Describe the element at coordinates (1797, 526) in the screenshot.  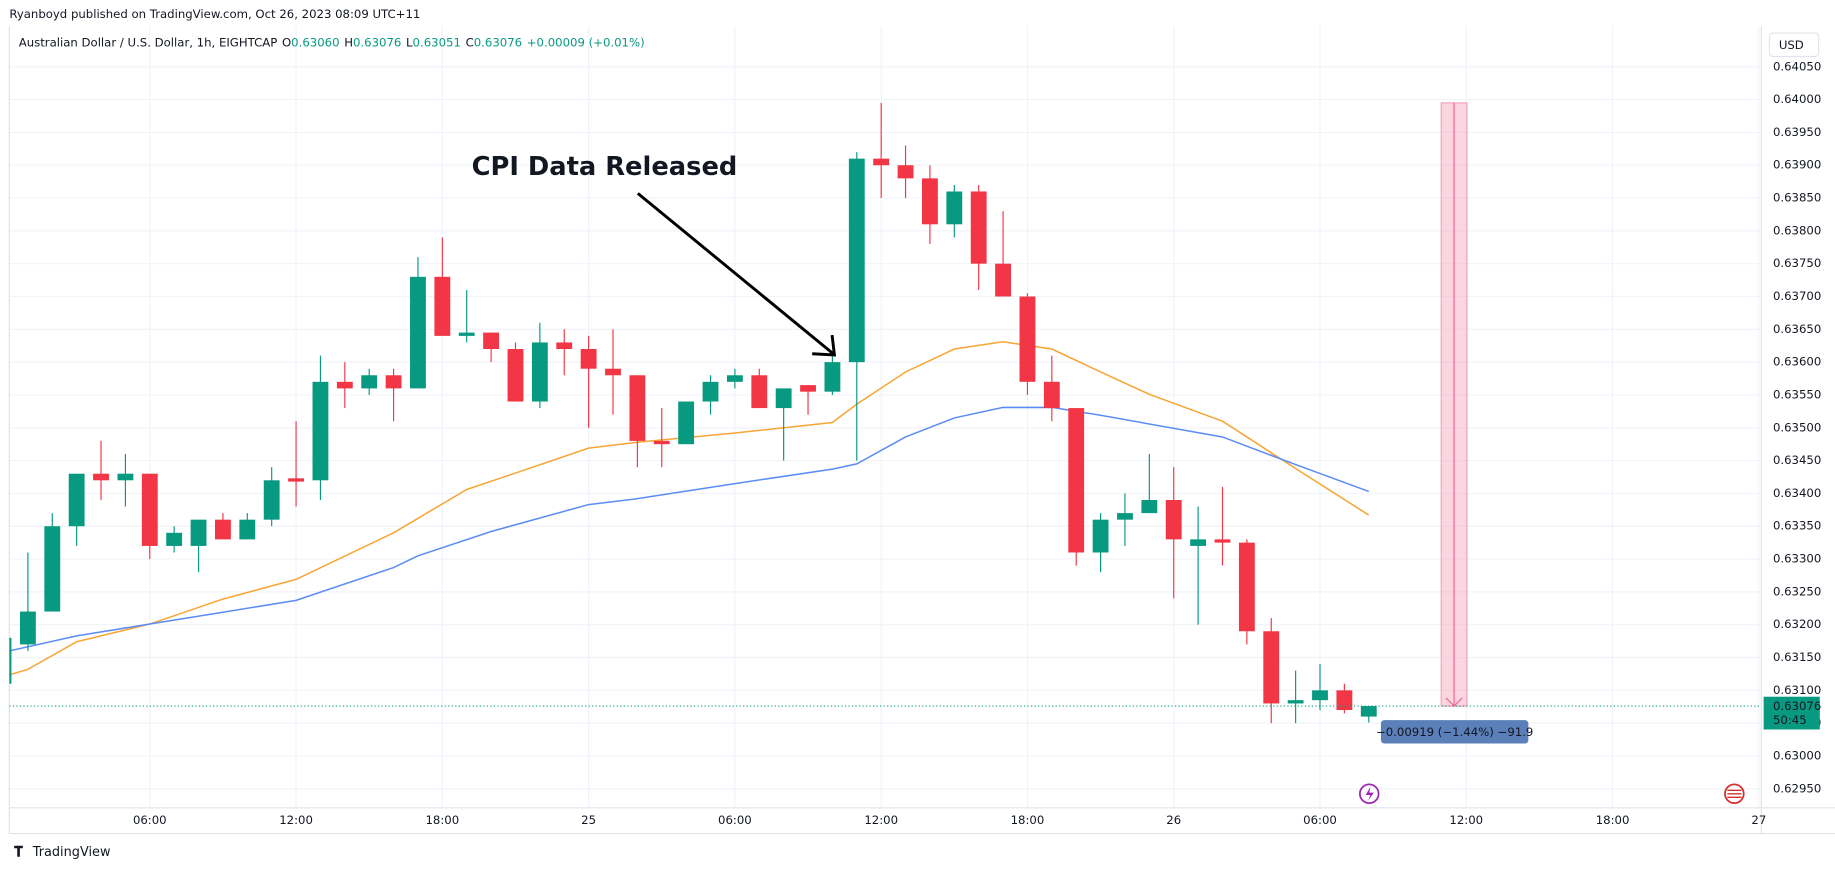
I see `y-tick-label: 0.63350` at that location.